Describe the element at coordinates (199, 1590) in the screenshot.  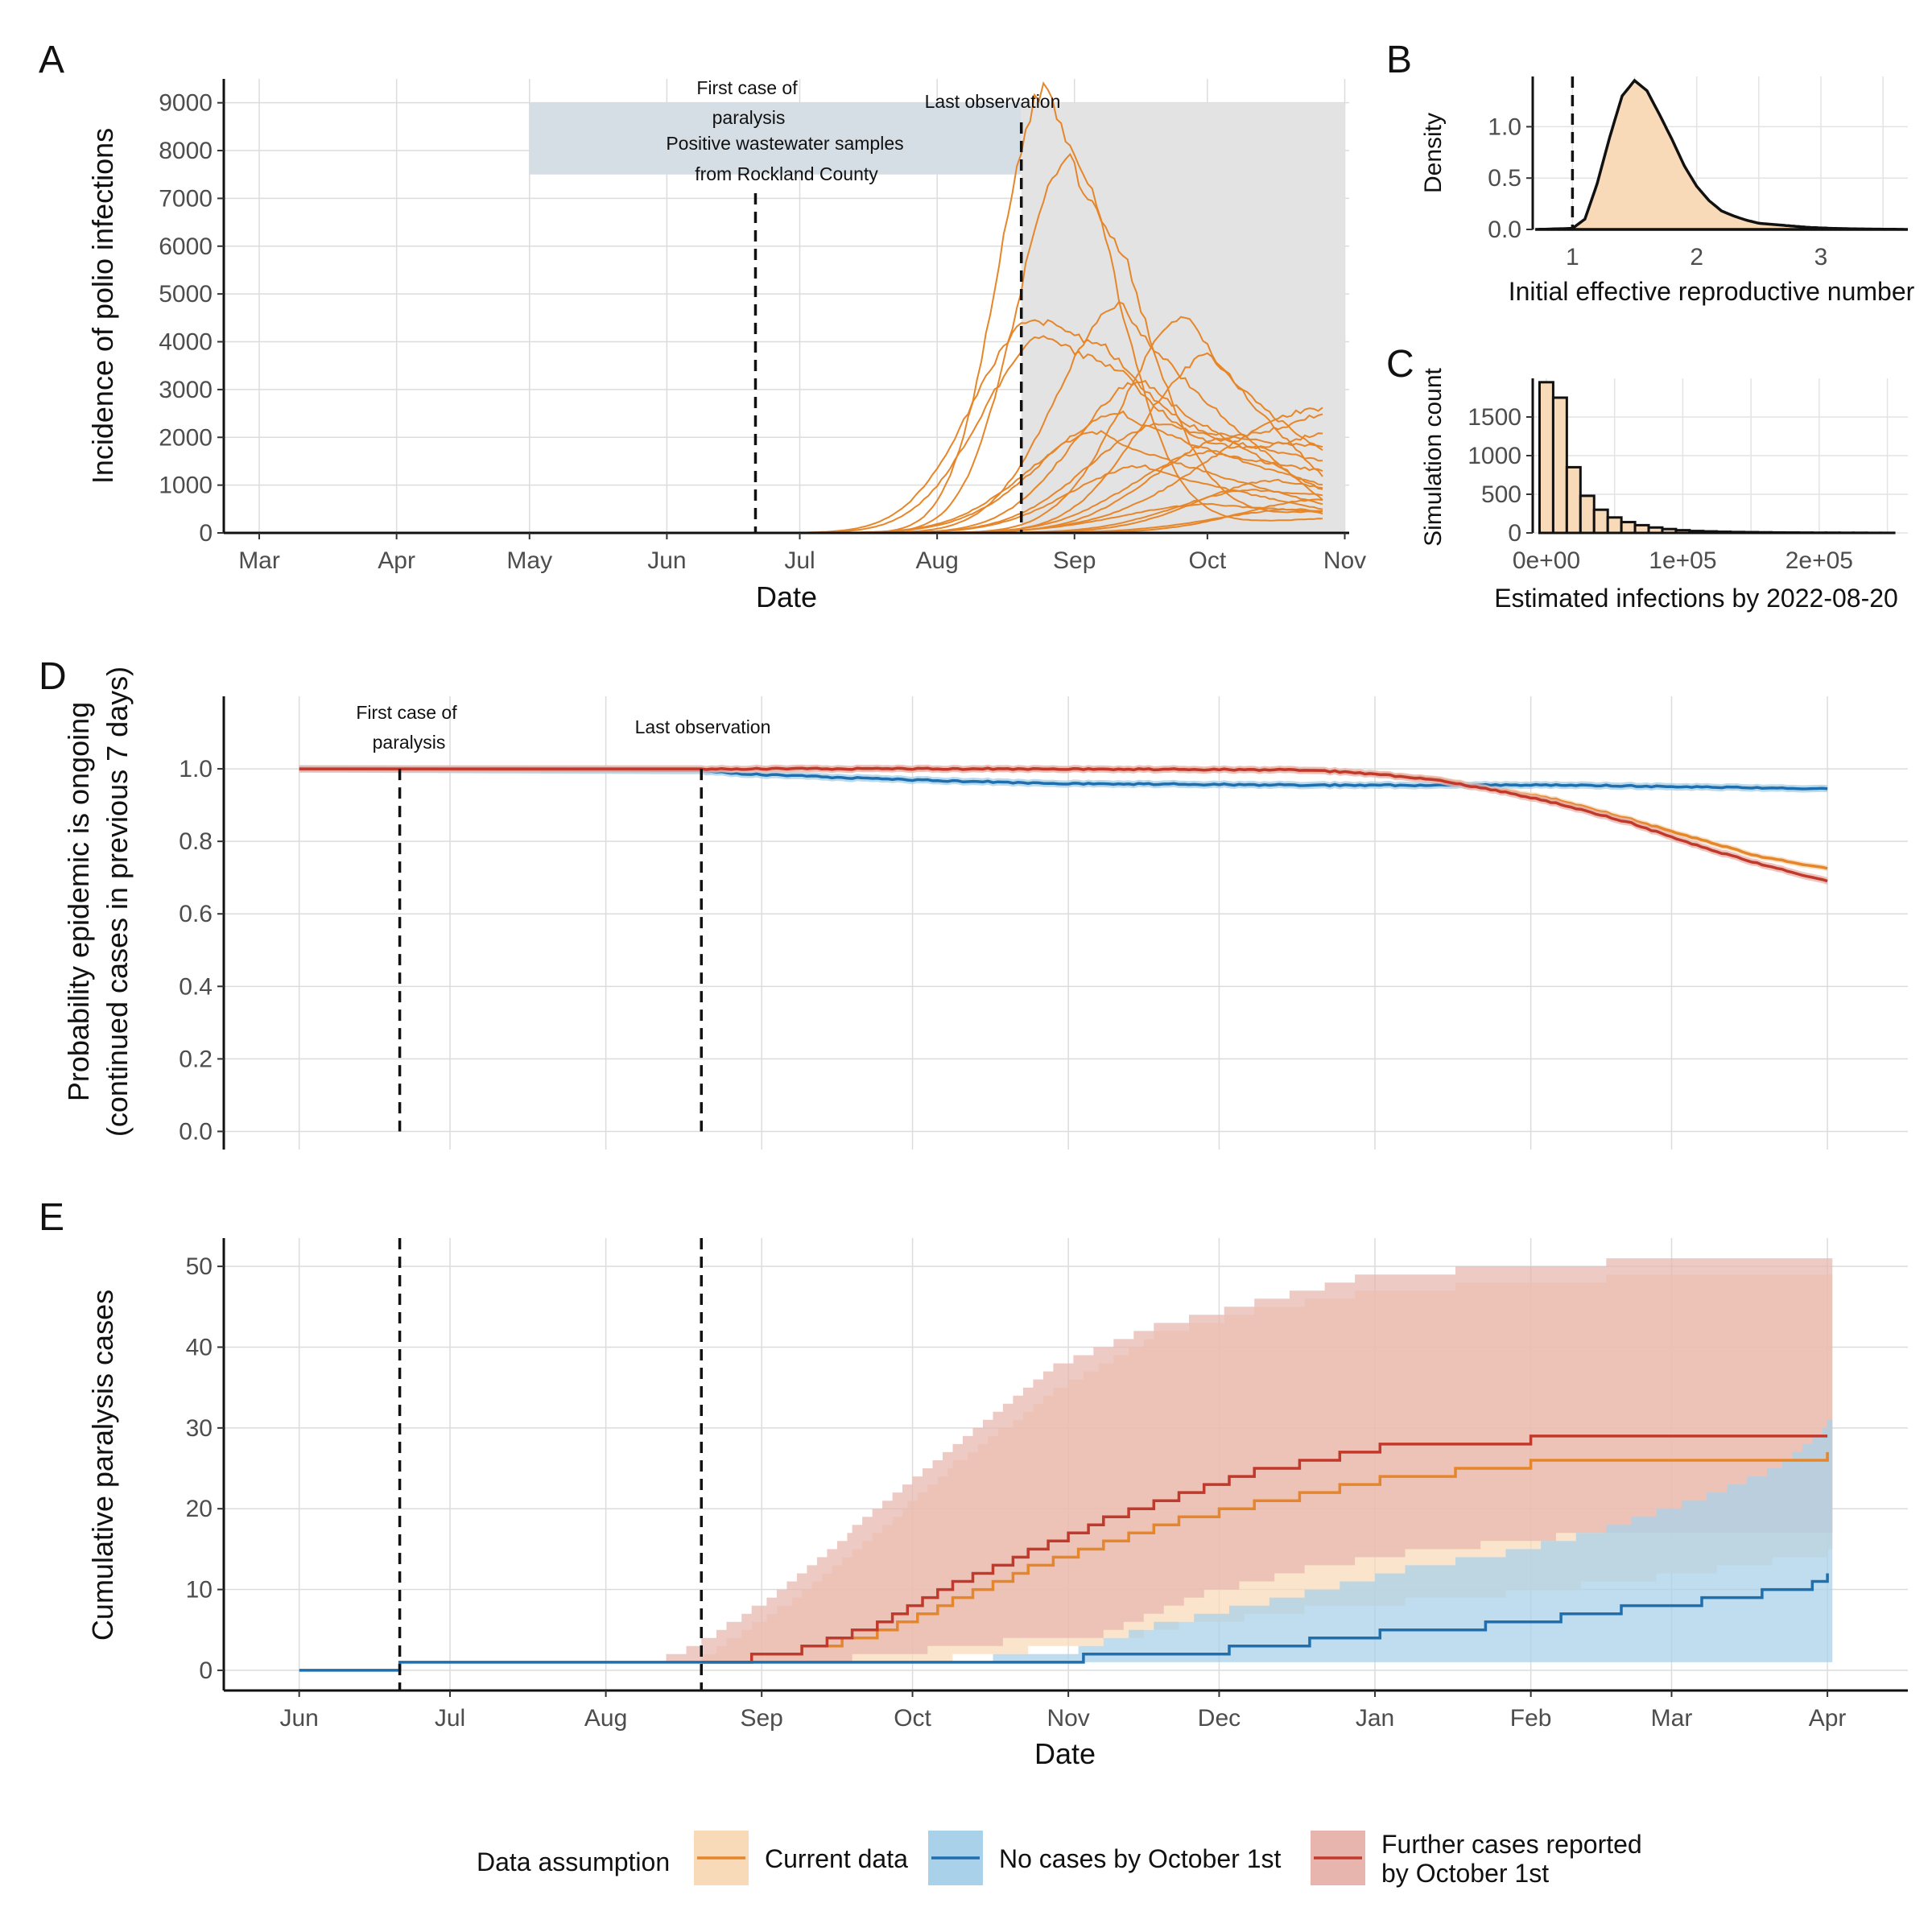
I see `y-tick-label: 10` at that location.